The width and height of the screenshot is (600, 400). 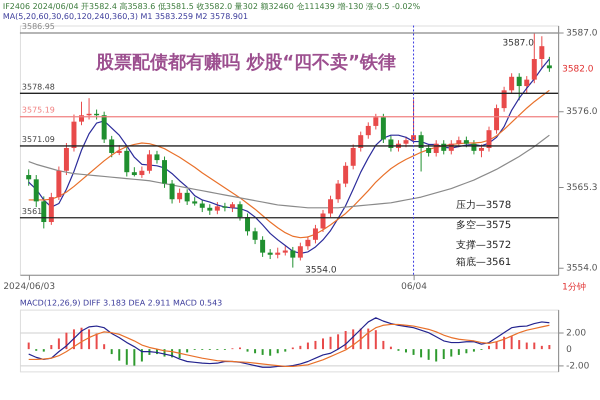 What do you see at coordinates (245, 62) in the screenshot?
I see `text: 股票配债都有赚吗 炒股“四不卖”铁律` at bounding box center [245, 62].